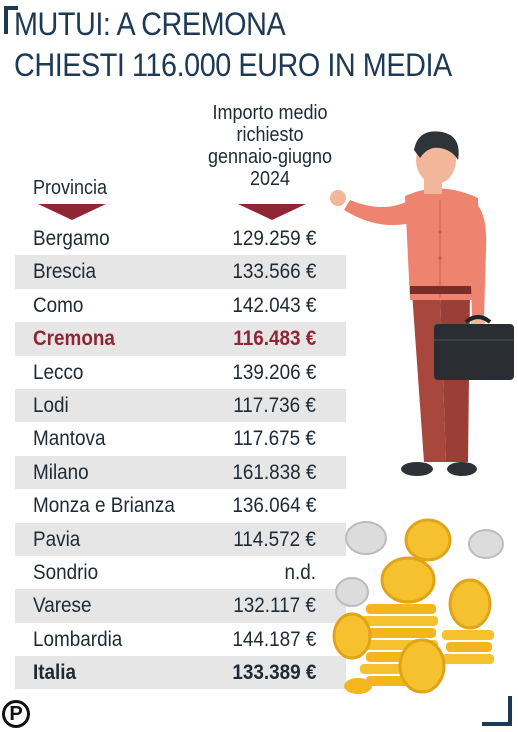 This screenshot has height=732, width=518. I want to click on row-province-name: Como, so click(58, 305).